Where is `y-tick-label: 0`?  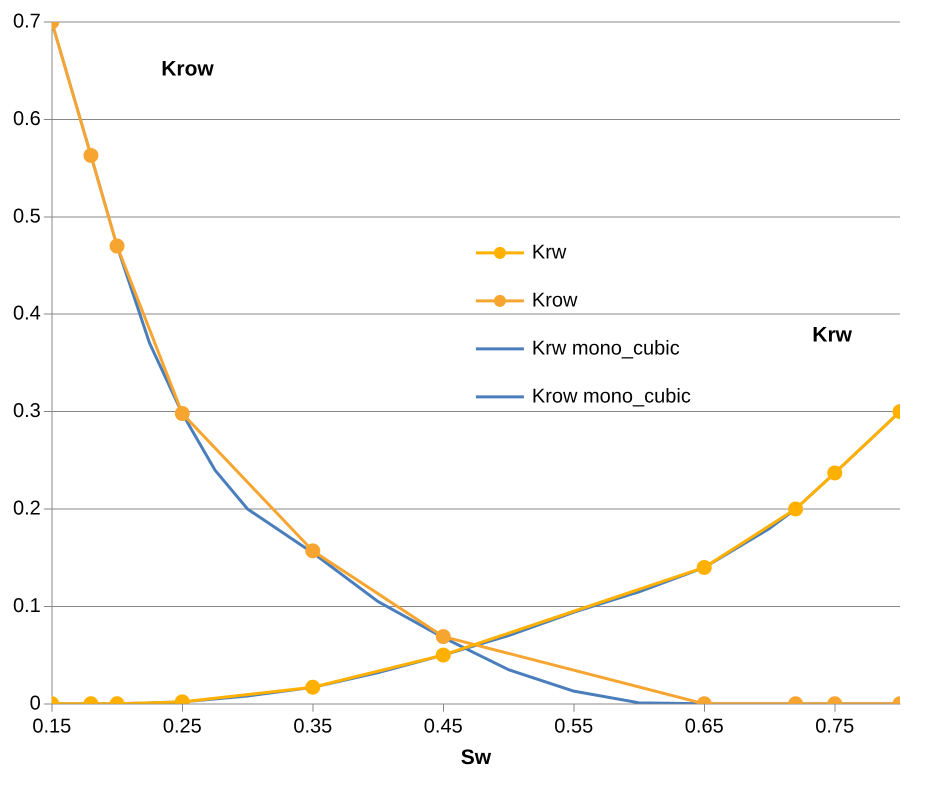
y-tick-label: 0 is located at coordinates (35, 703).